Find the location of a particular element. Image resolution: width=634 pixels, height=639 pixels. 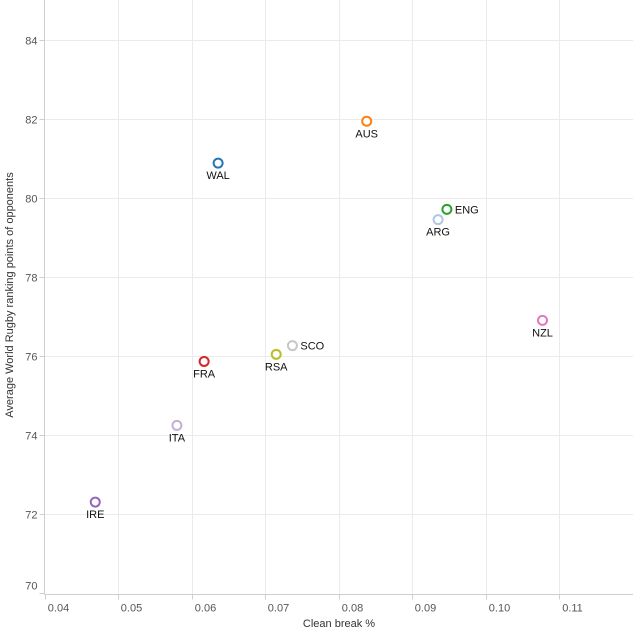

y-tick-label: 72 is located at coordinates (31, 516).